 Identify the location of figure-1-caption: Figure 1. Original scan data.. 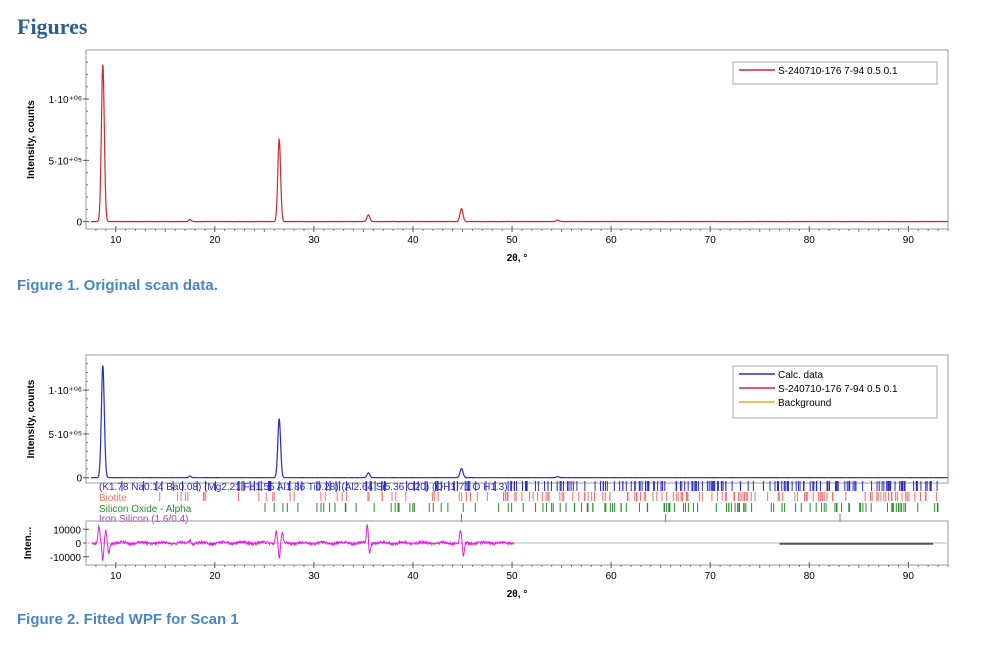
(117, 285).